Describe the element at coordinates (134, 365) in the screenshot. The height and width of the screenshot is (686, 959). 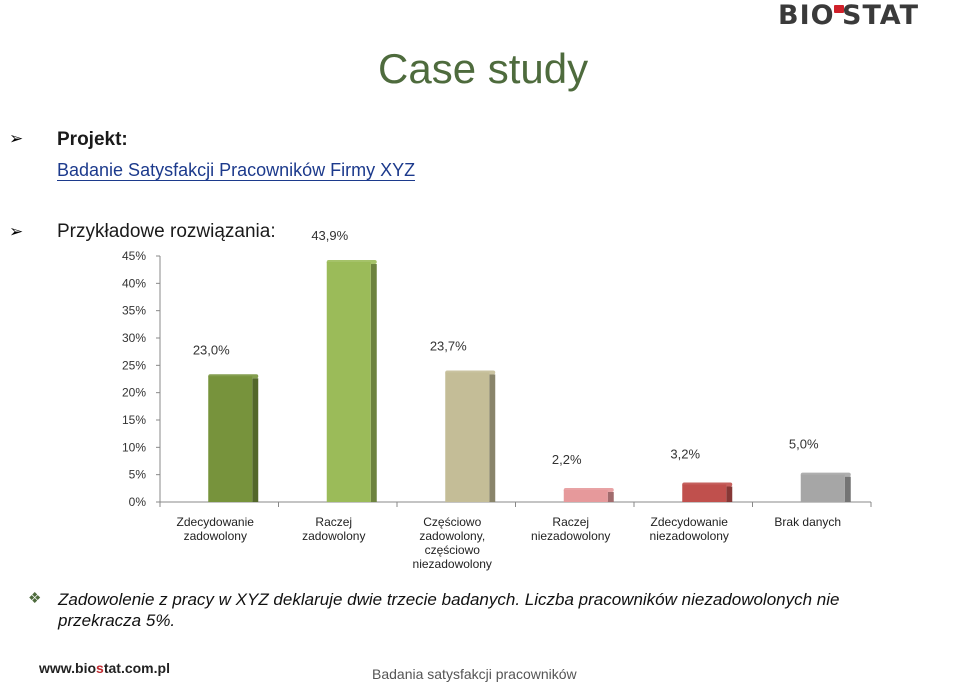
I see `y-tick-label: 25%` at that location.